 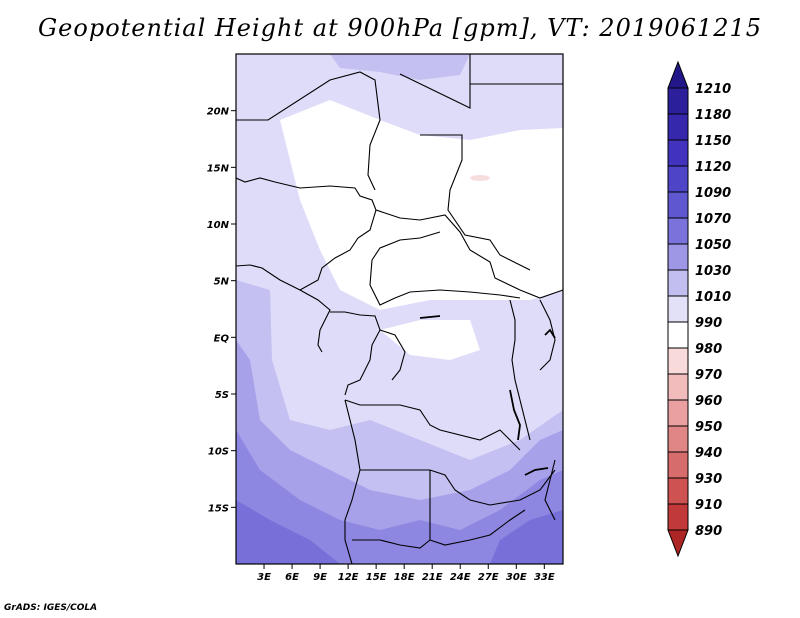 I want to click on lon-tick-label: 15E, so click(x=376, y=577).